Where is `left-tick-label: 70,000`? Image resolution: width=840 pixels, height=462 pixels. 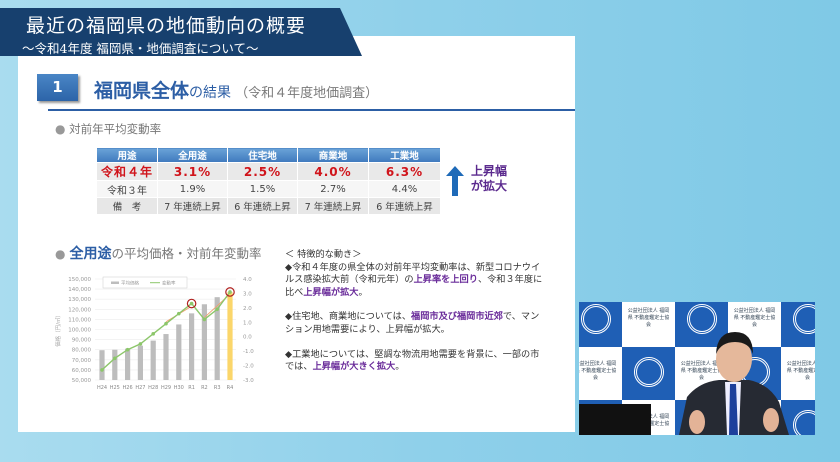 left-tick-label: 70,000 is located at coordinates (82, 361).